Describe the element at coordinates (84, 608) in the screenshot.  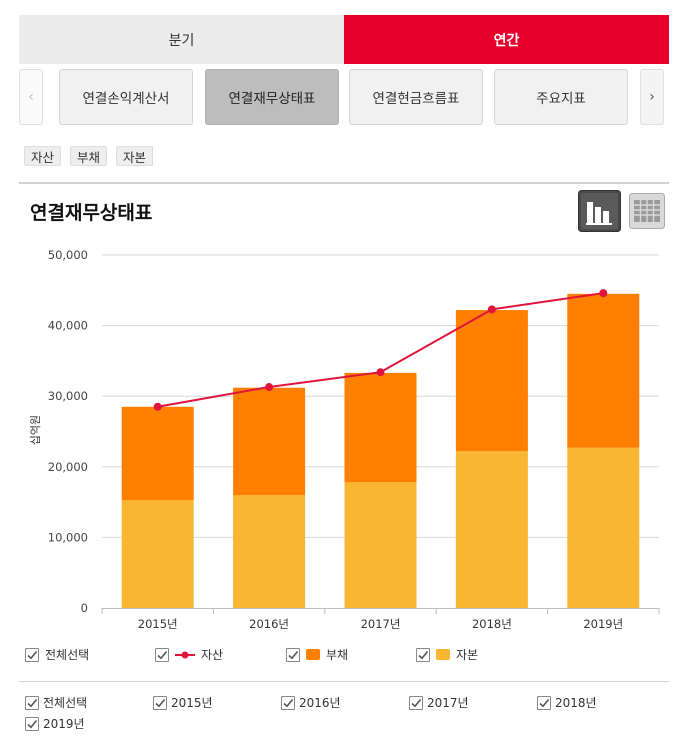
I see `y-tick-label: 0` at that location.